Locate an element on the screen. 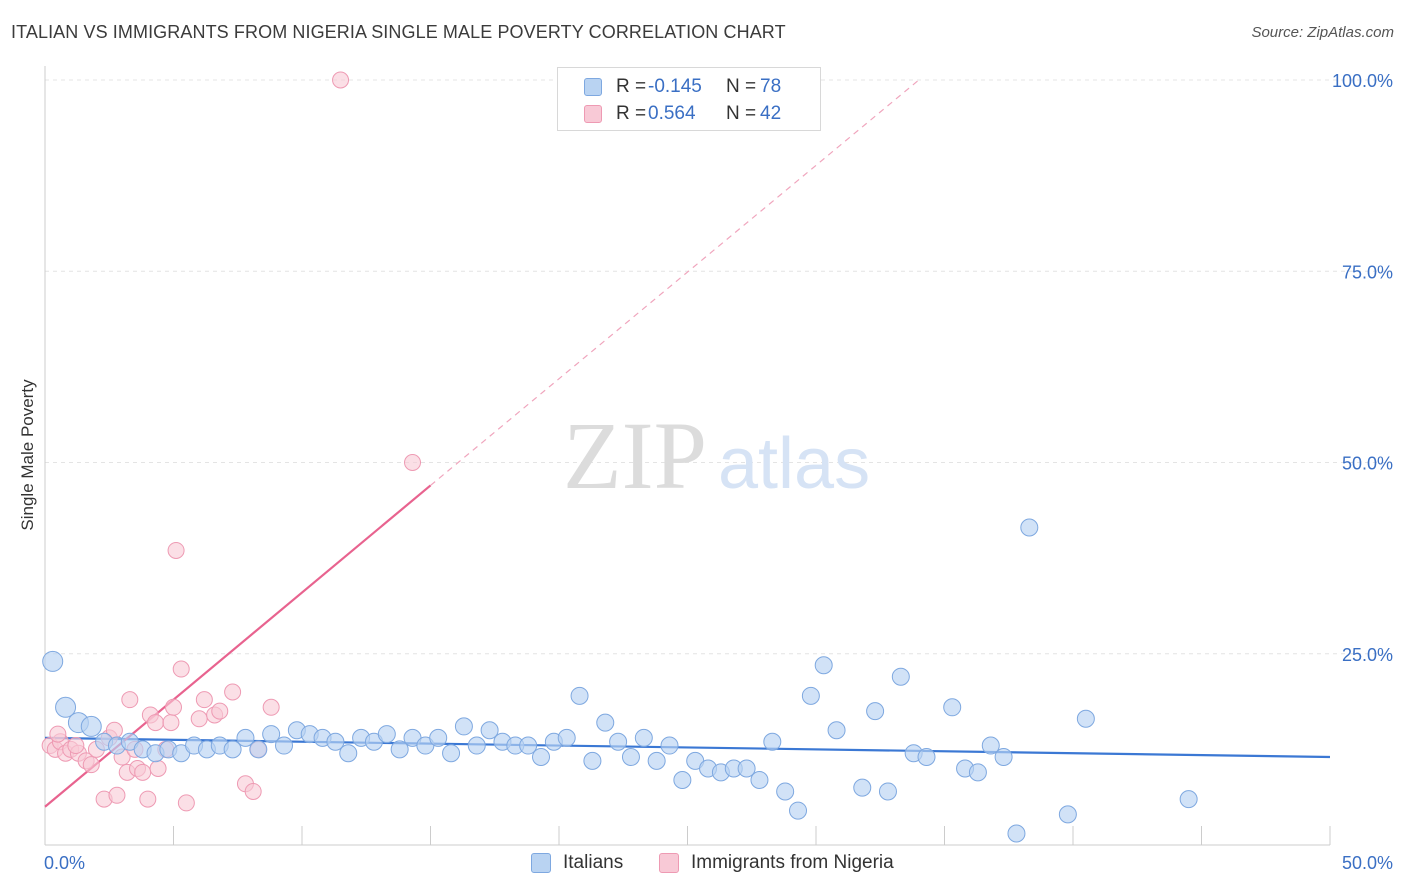 This screenshot has width=1406, height=892. nigeria-legend-swatch is located at coordinates (669, 863).